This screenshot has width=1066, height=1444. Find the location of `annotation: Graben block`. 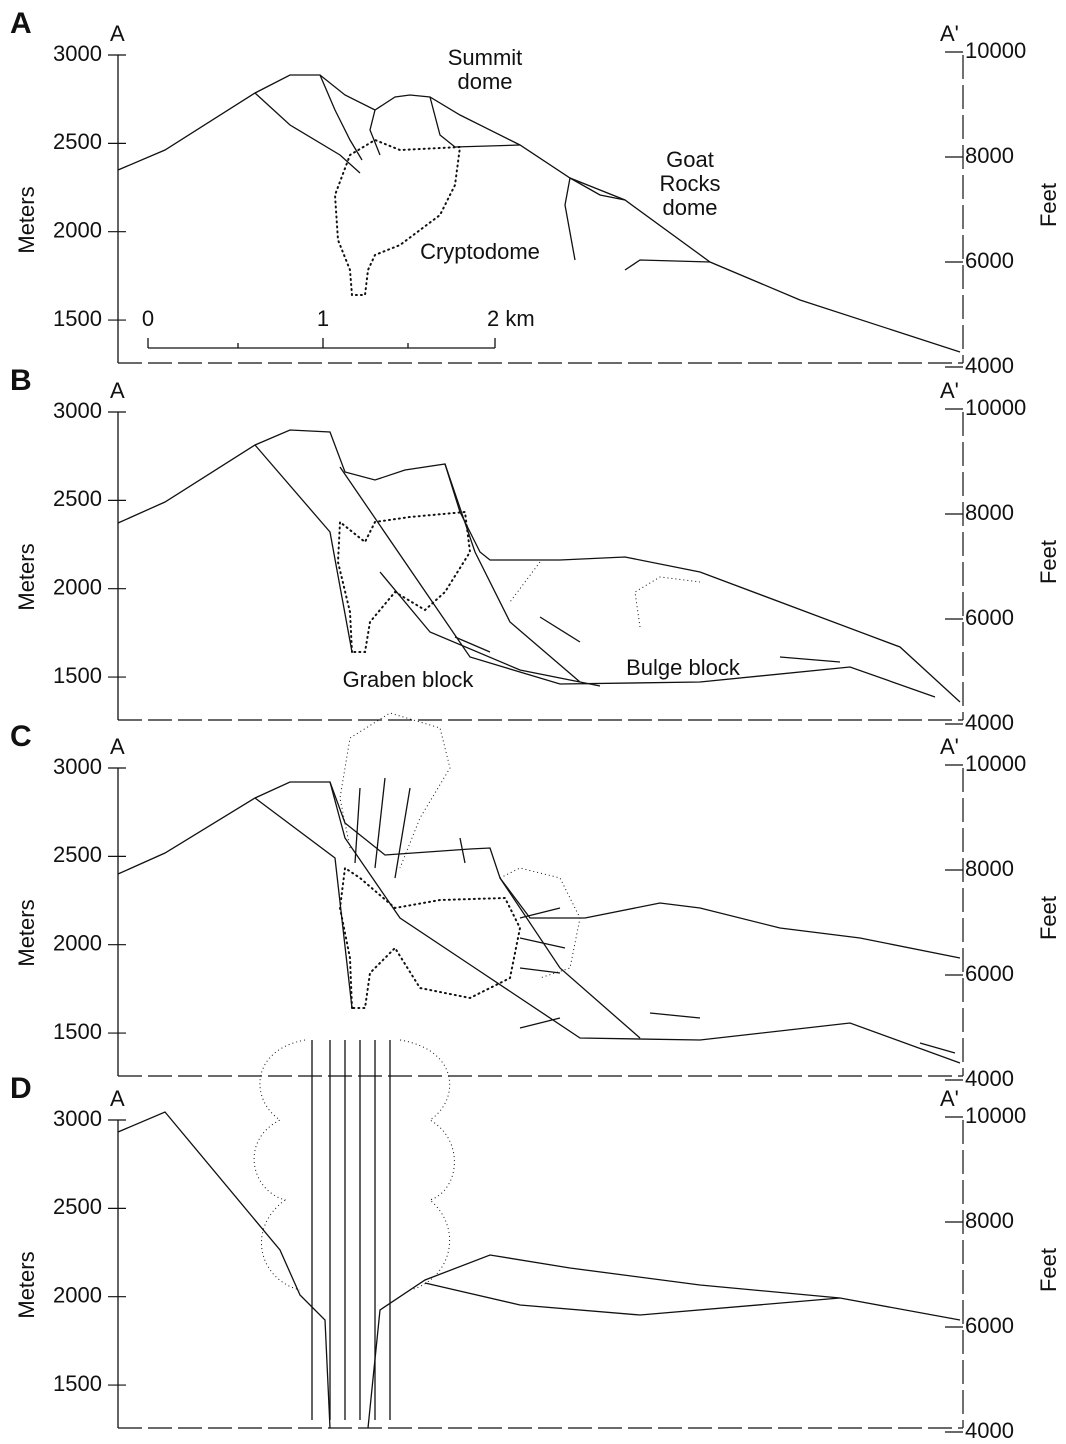

annotation: Graben block is located at coordinates (408, 679).